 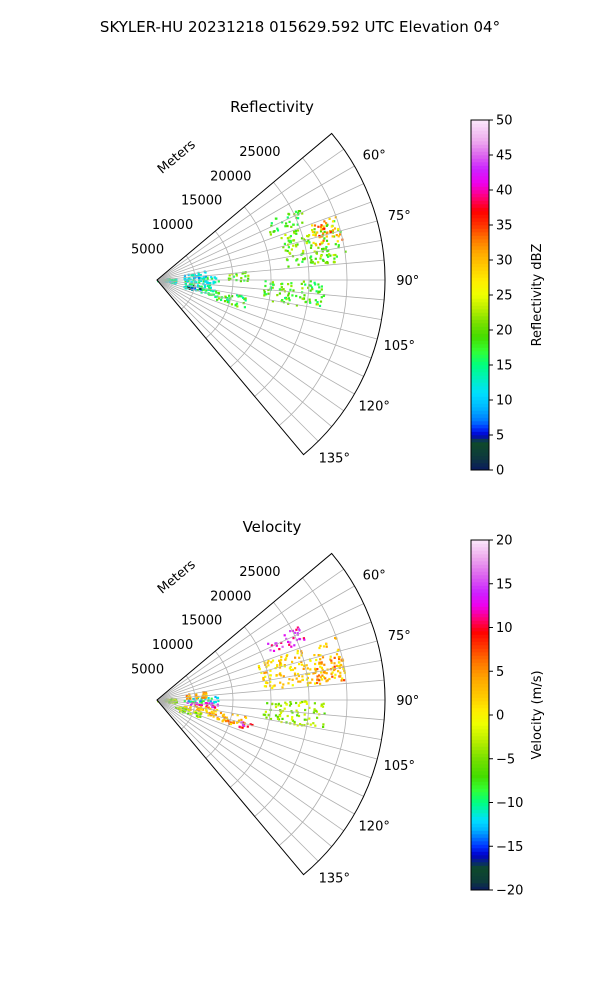 What do you see at coordinates (147, 670) in the screenshot?
I see `range-tick-label: 5000` at bounding box center [147, 670].